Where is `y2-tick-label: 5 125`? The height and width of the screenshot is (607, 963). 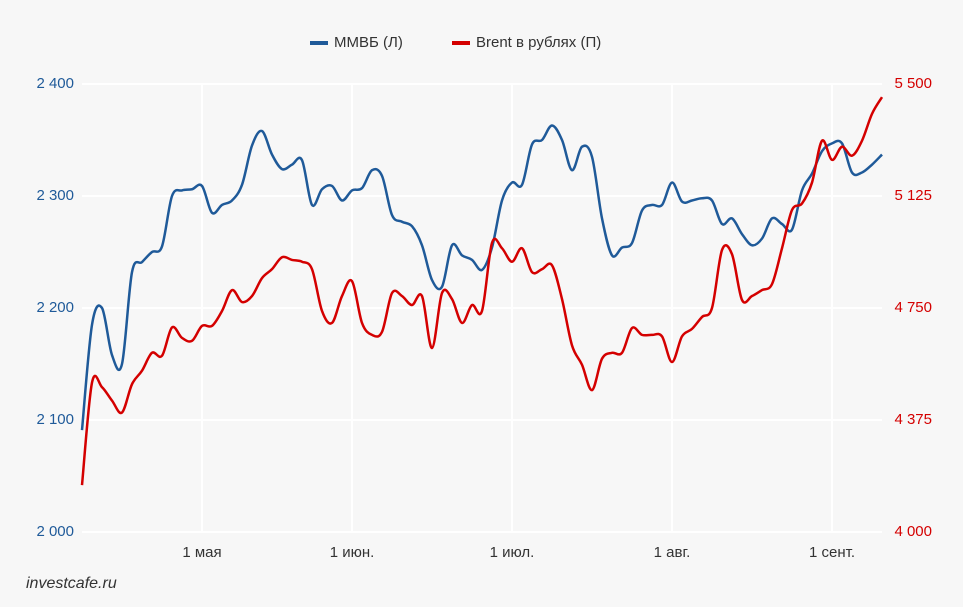 y2-tick-label: 5 125 is located at coordinates (913, 195).